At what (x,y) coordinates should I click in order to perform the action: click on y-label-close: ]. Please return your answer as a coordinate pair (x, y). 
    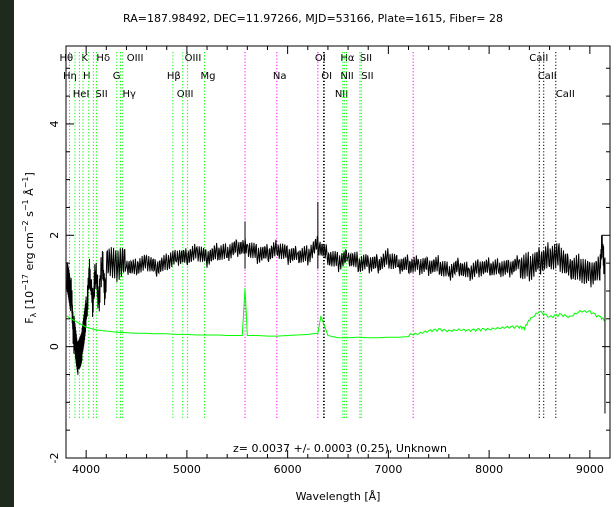
    Looking at the image, I should click on (29, 174).